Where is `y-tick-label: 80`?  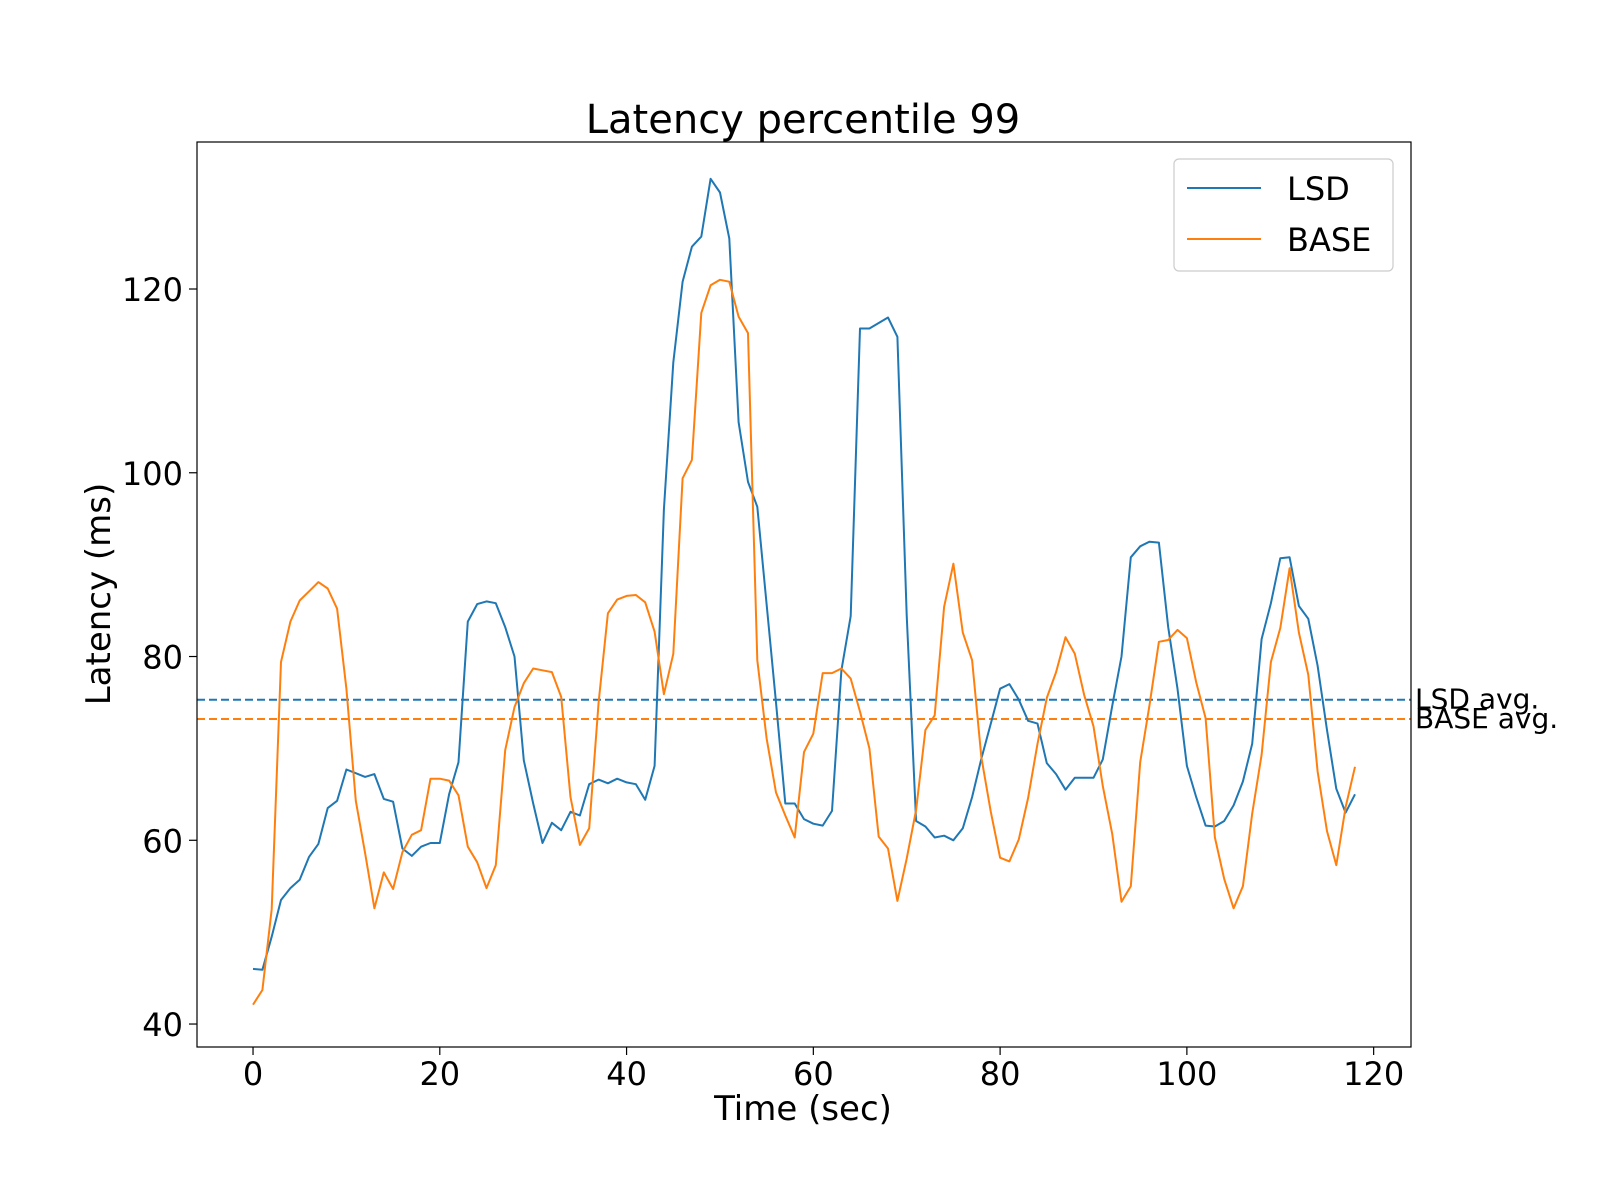
y-tick-label: 80 is located at coordinates (162, 658).